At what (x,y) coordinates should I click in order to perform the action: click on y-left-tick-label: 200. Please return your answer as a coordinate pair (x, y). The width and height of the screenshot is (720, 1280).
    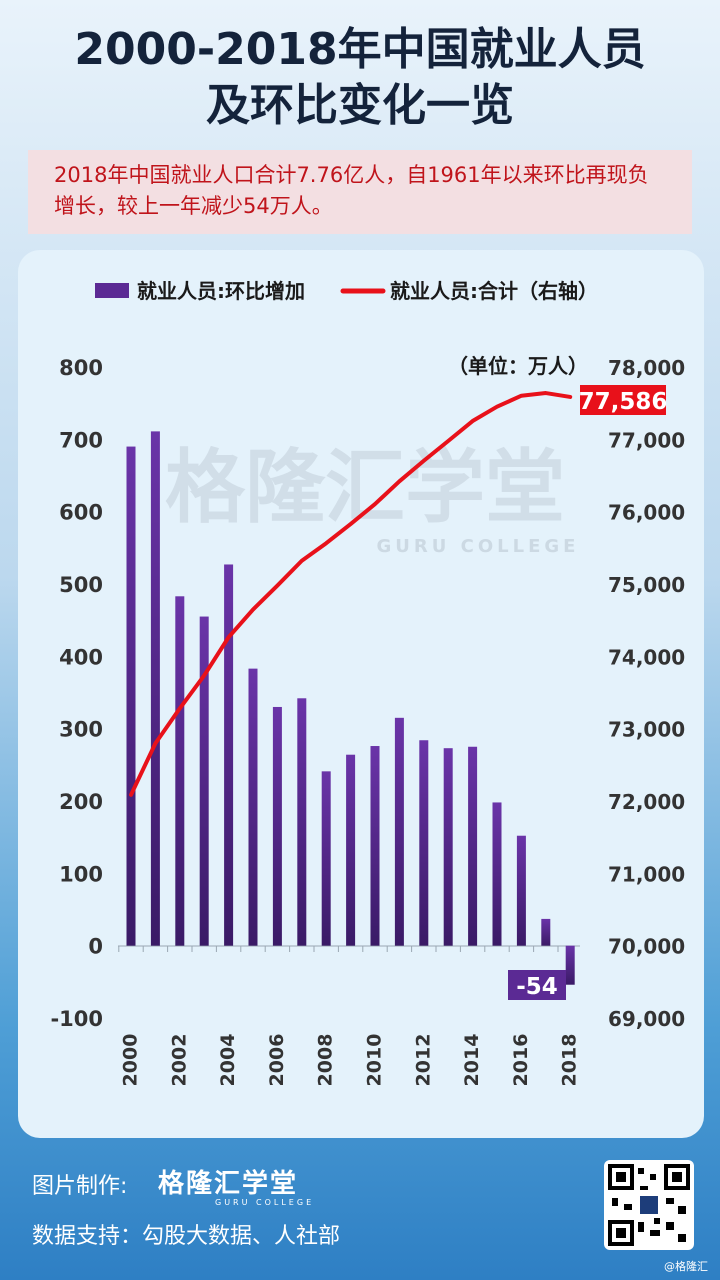
    Looking at the image, I should click on (81, 802).